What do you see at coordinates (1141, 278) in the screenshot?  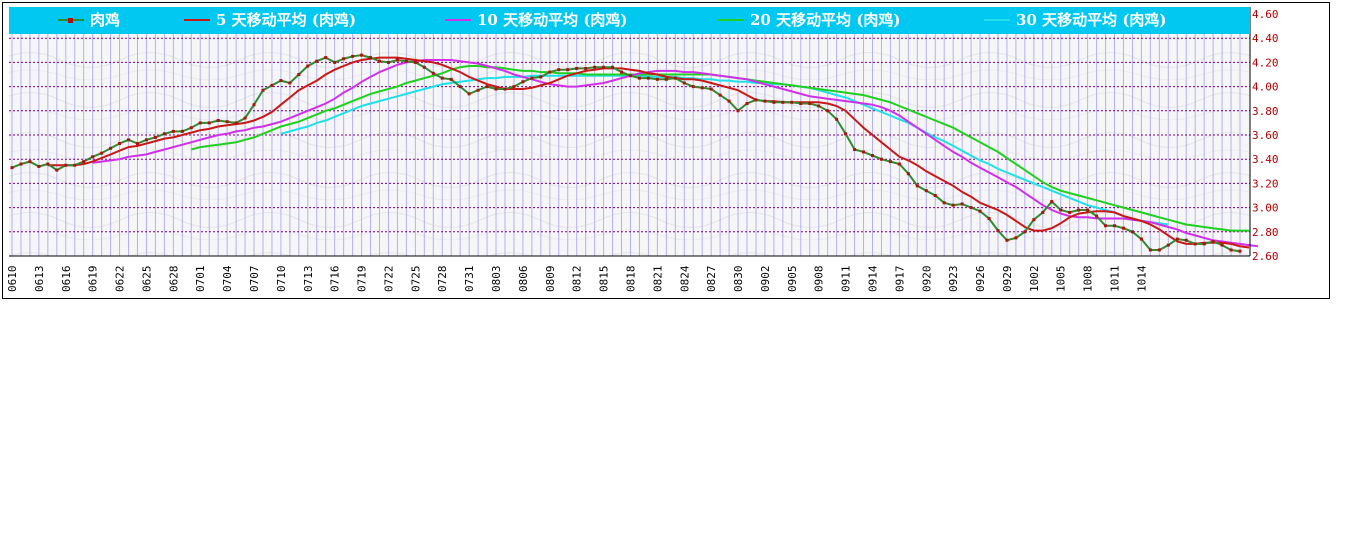 I see `x-tick-label: 1014` at bounding box center [1141, 278].